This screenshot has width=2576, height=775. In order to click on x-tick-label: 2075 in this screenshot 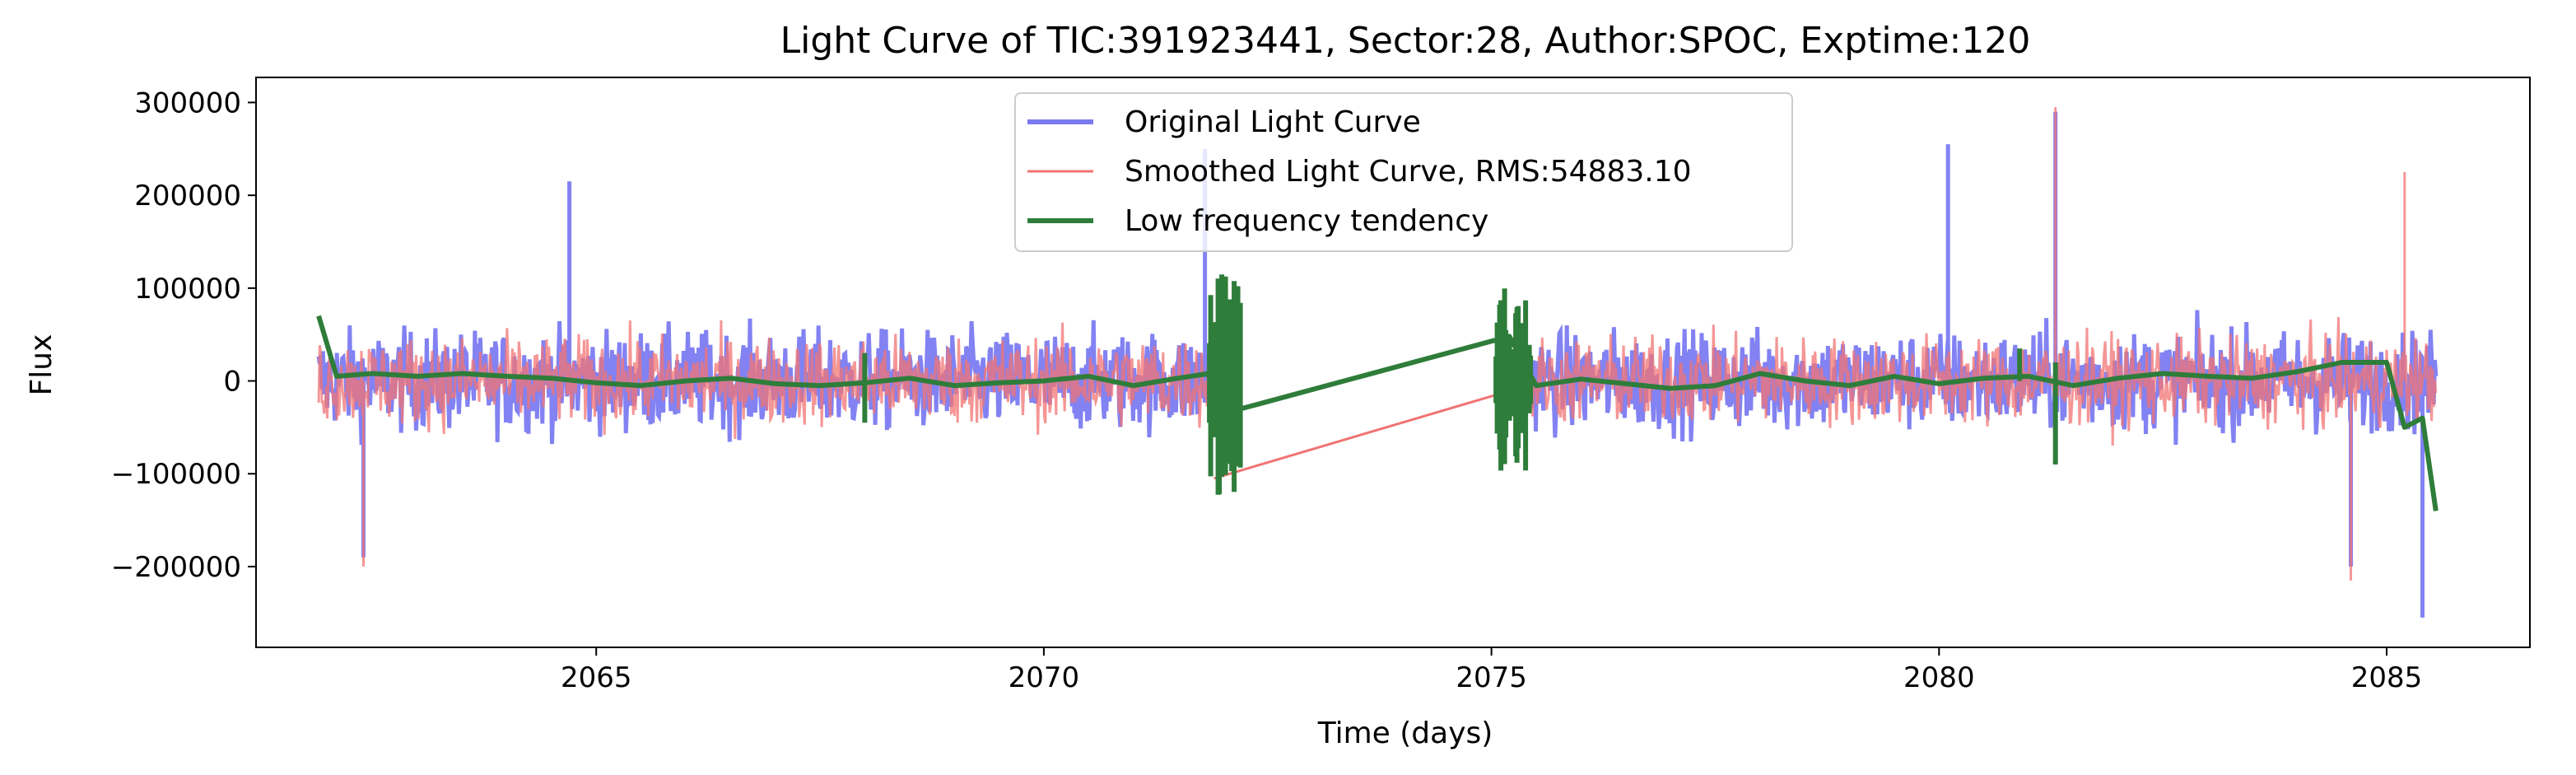, I will do `click(1491, 677)`.